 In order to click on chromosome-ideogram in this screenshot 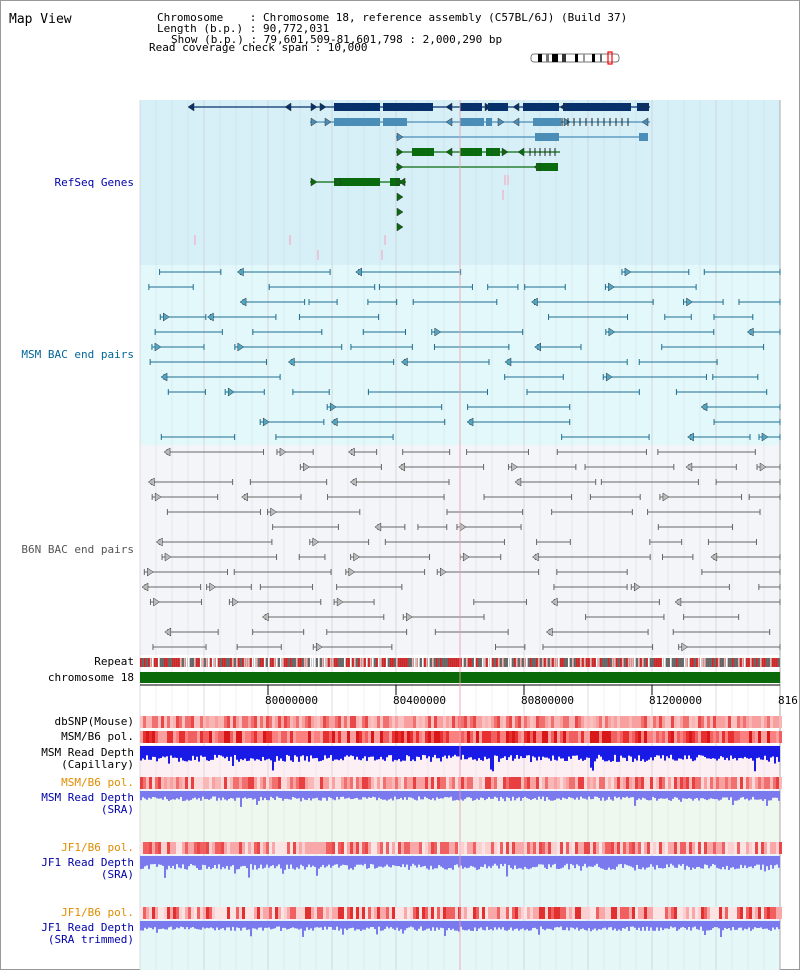, I will do `click(575, 58)`.